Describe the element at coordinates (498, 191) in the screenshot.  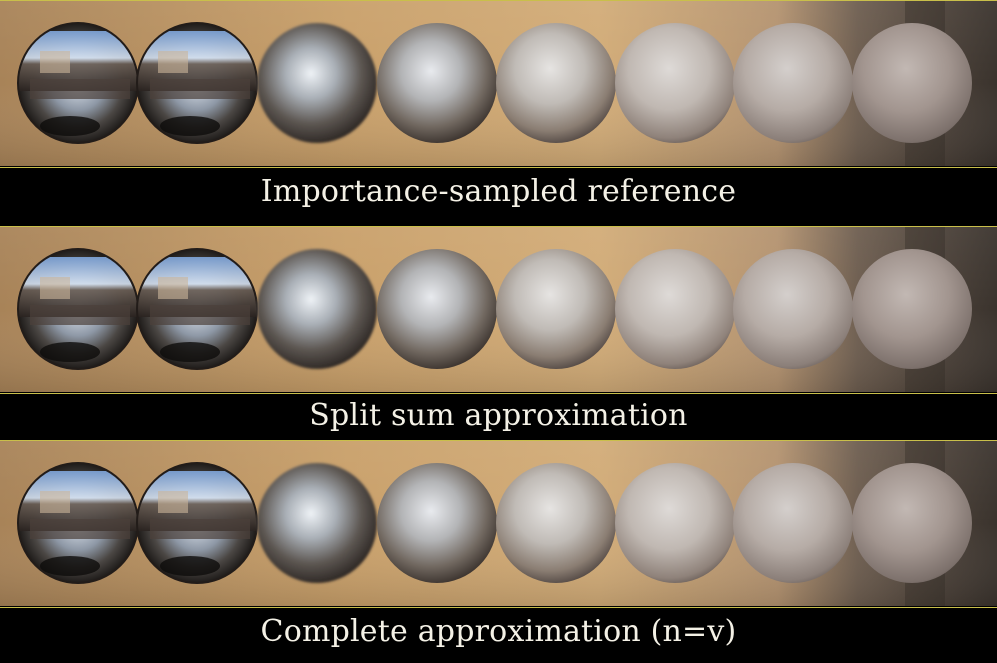
I see `caption-reference: Importance-sampled reference` at that location.